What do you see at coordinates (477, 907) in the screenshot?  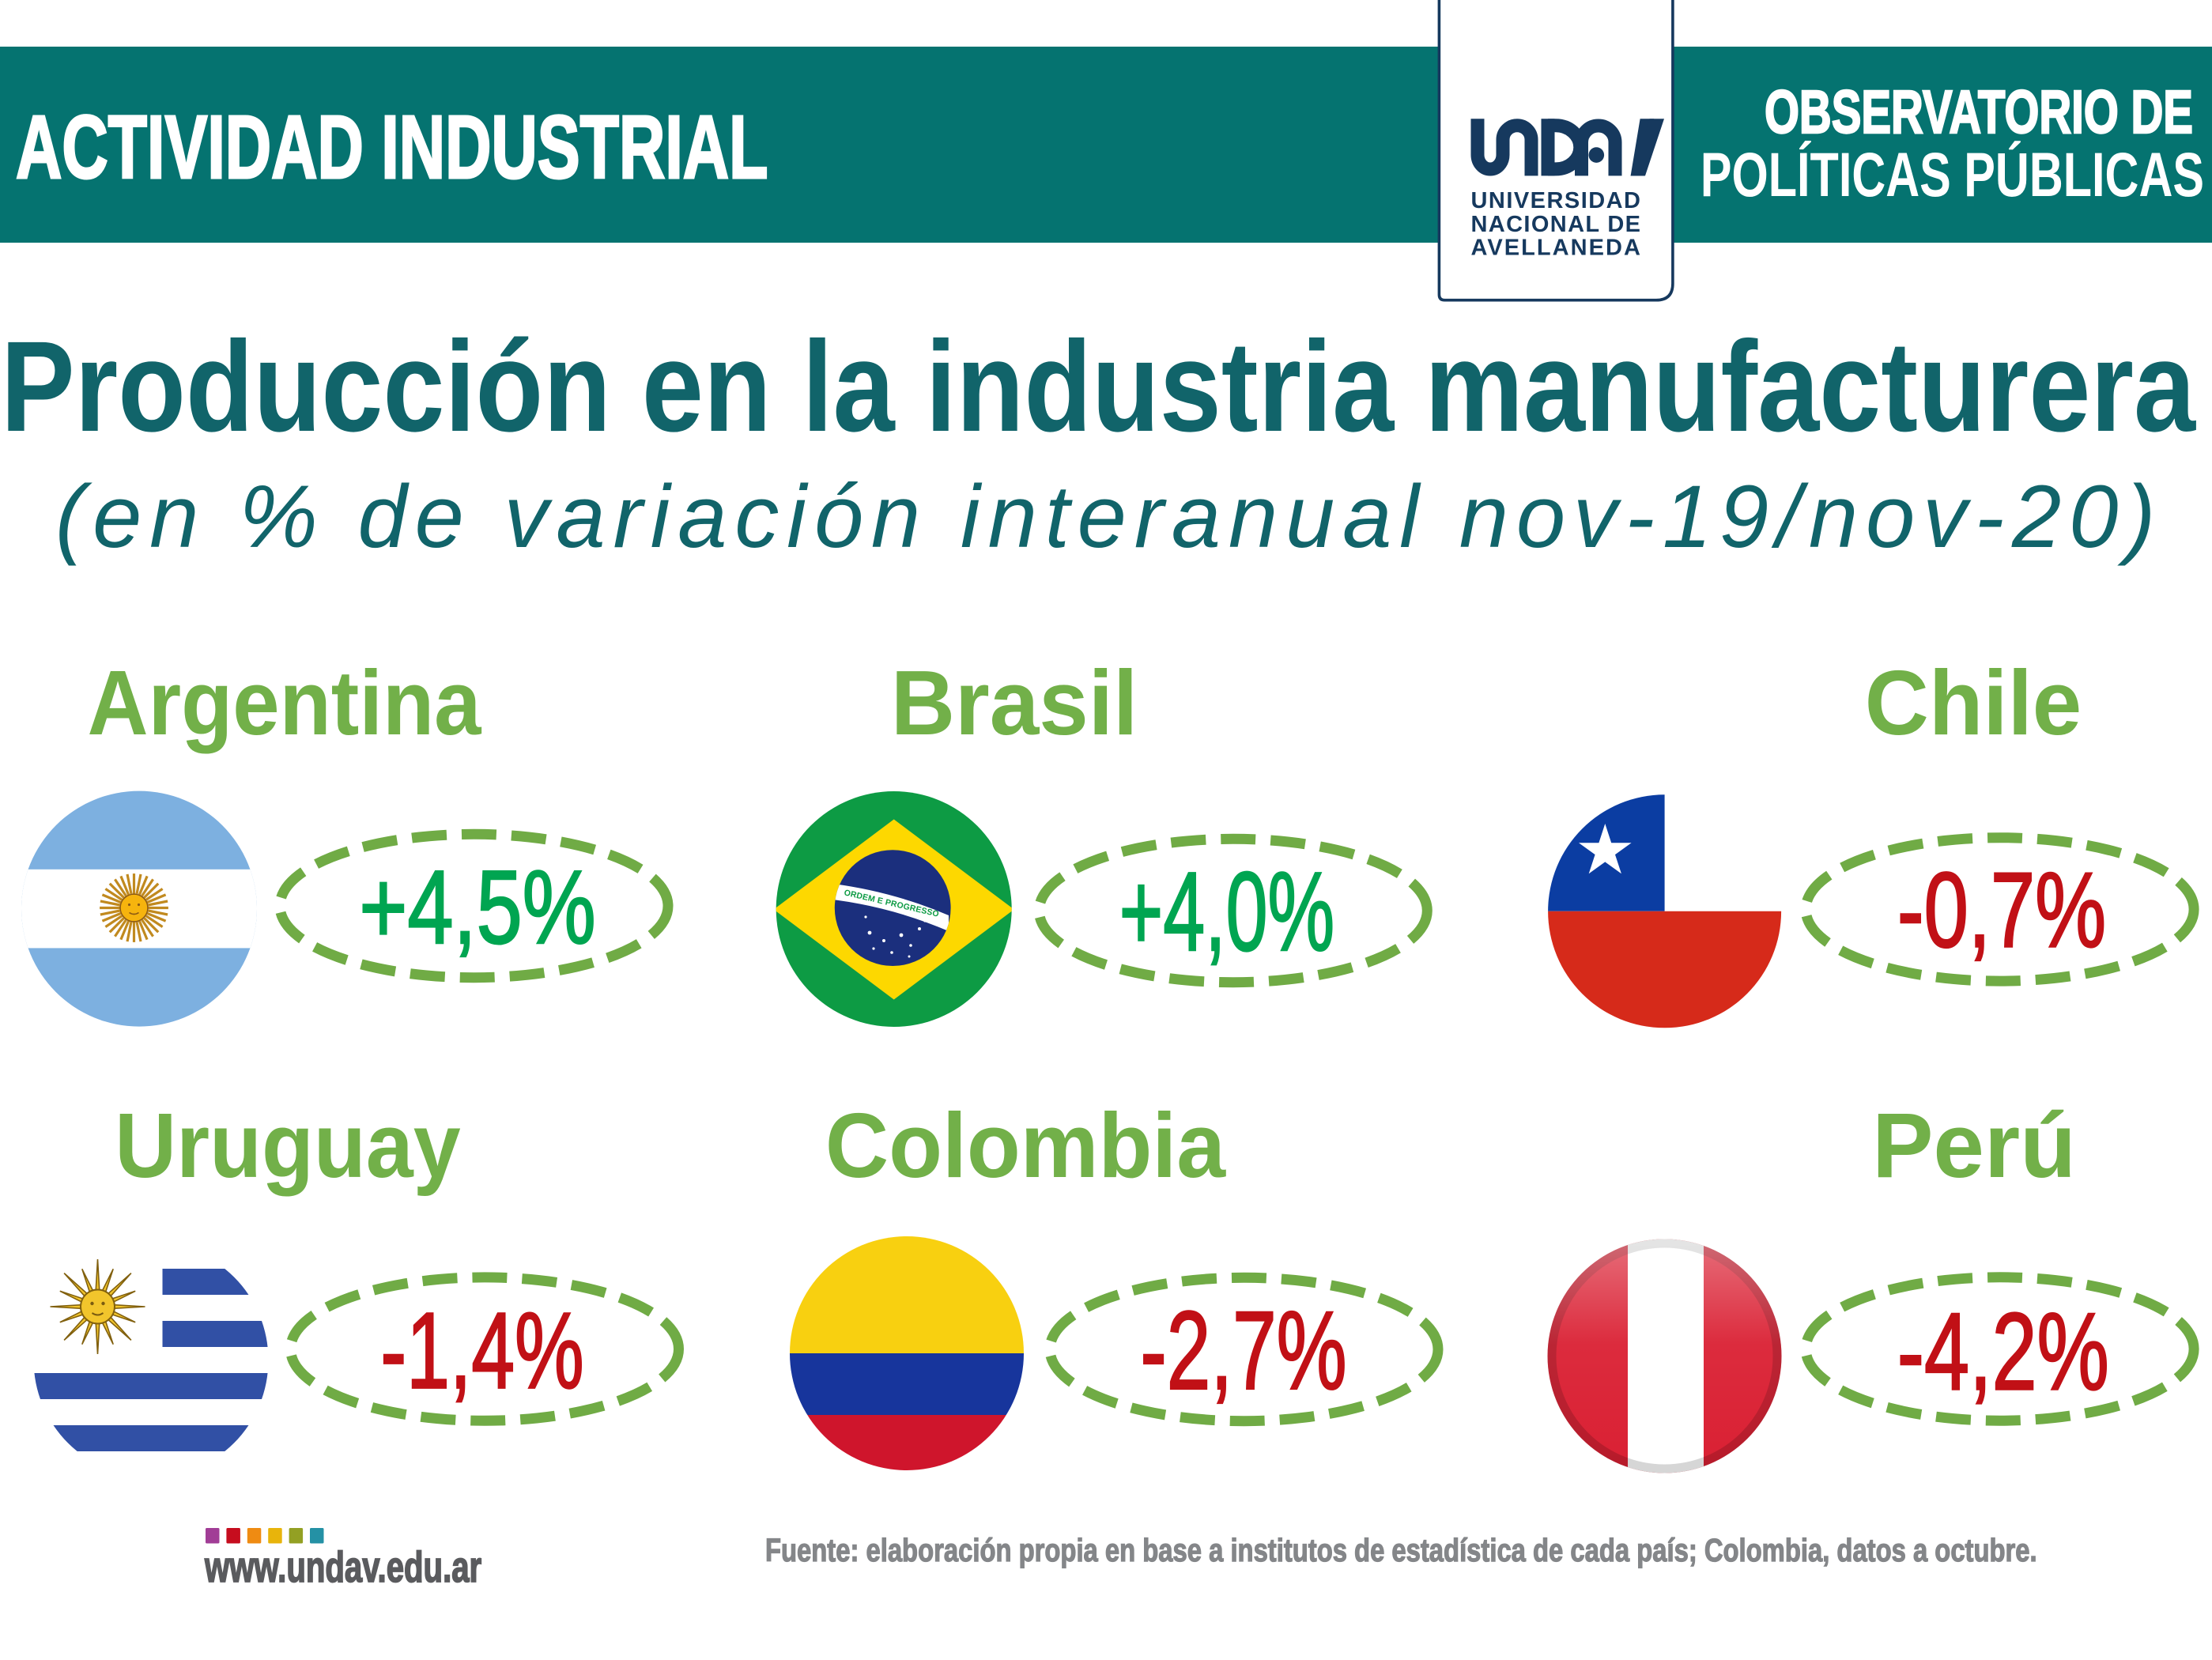 I see `svg-text: +4,5%` at bounding box center [477, 907].